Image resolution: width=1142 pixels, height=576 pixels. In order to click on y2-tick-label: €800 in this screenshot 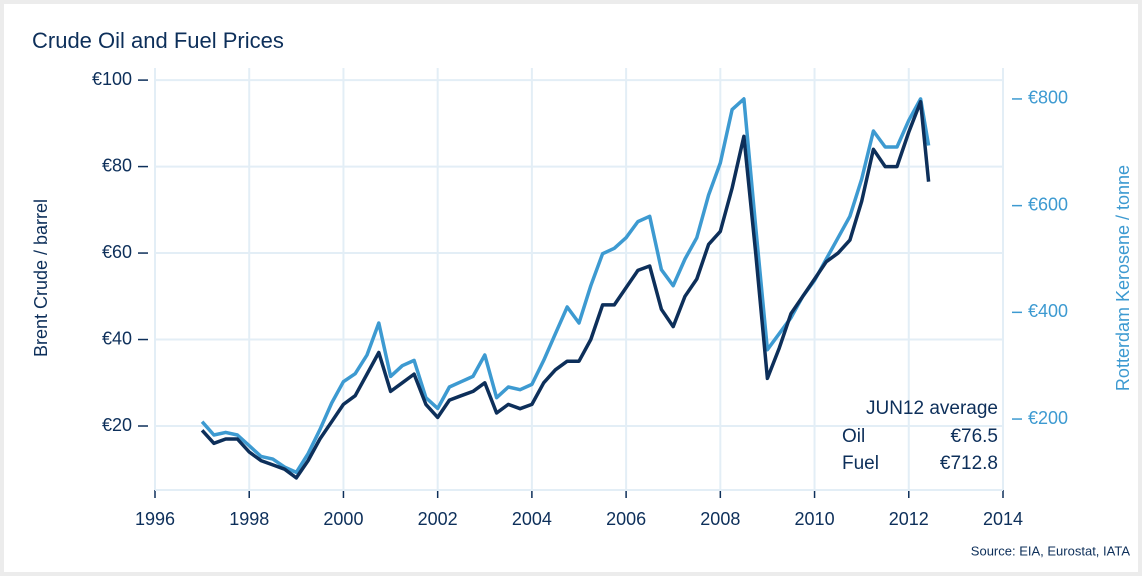, I will do `click(1048, 98)`.